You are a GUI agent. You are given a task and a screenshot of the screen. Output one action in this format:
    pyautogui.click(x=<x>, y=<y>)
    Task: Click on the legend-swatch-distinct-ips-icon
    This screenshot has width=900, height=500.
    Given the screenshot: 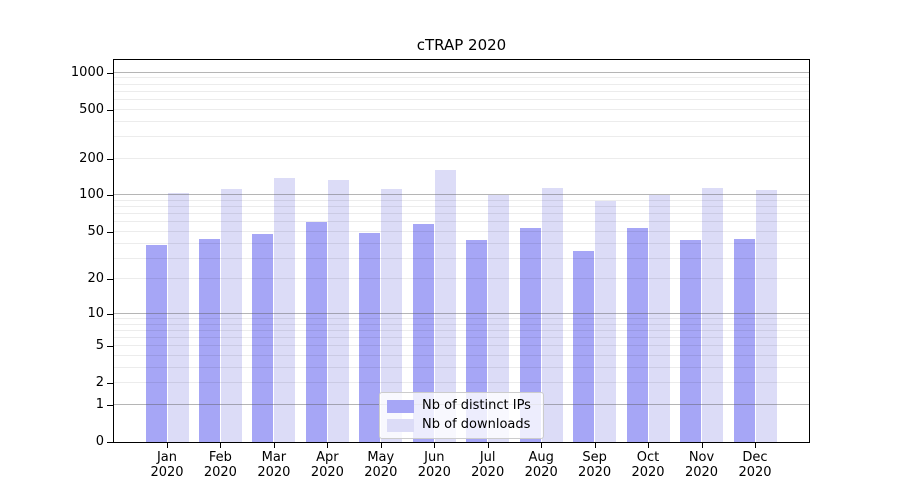 What is the action you would take?
    pyautogui.click(x=400, y=406)
    